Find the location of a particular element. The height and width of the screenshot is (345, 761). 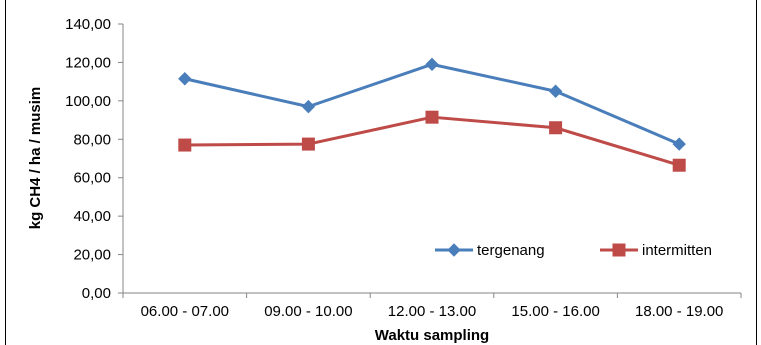

x-axis-title: Waktu sampling is located at coordinates (432, 335).